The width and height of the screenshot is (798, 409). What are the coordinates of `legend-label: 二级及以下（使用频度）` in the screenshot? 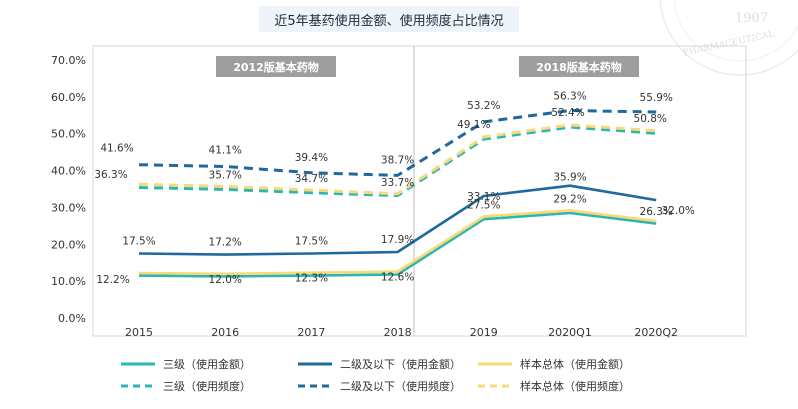 It's located at (400, 386).